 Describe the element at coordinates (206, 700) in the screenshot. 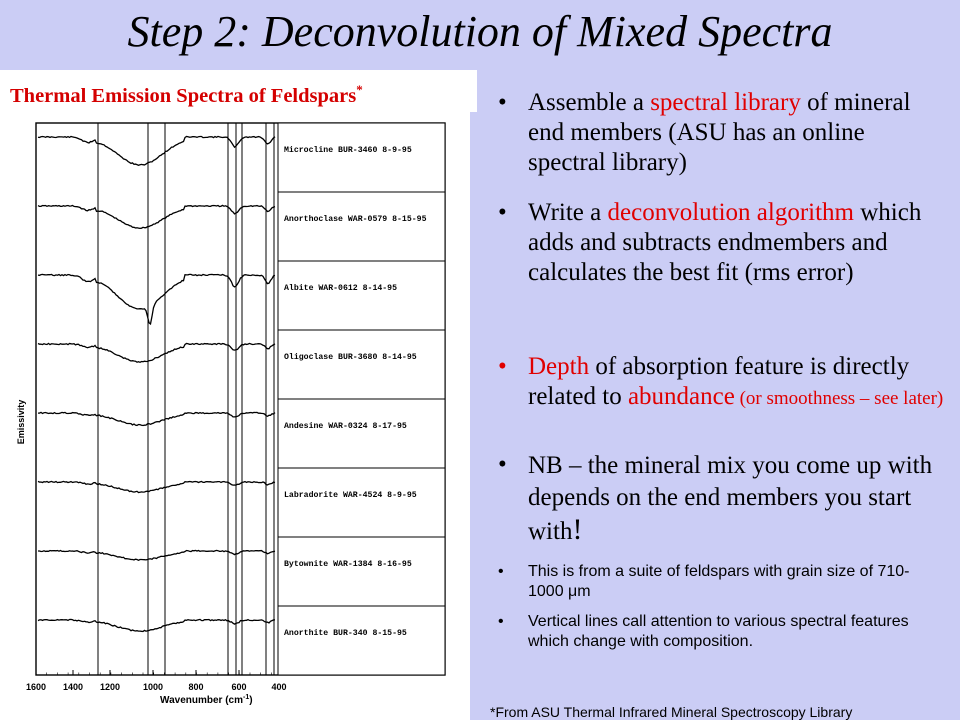

I see `x-axis-label: Wavenumber (cm-1)` at that location.